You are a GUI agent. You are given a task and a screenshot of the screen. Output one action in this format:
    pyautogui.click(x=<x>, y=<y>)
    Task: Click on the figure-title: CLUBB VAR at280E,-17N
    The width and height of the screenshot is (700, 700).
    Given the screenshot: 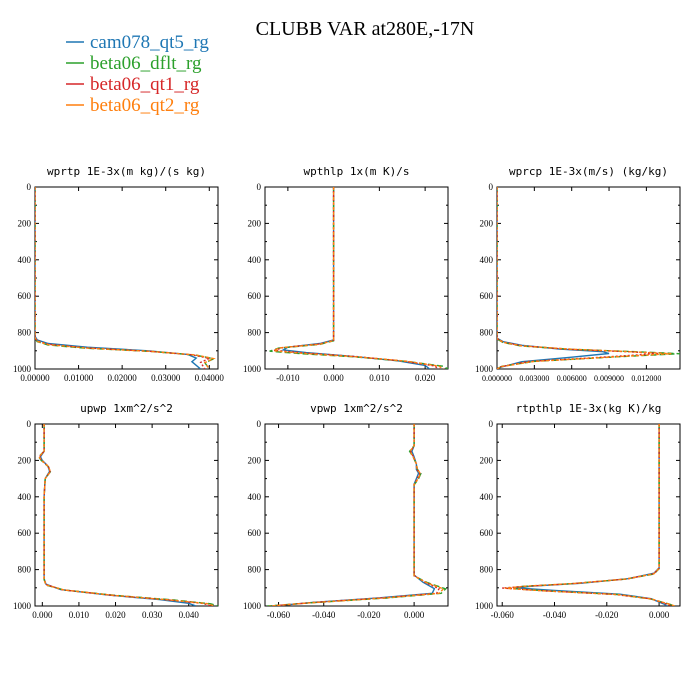 What is the action you would take?
    pyautogui.click(x=365, y=29)
    